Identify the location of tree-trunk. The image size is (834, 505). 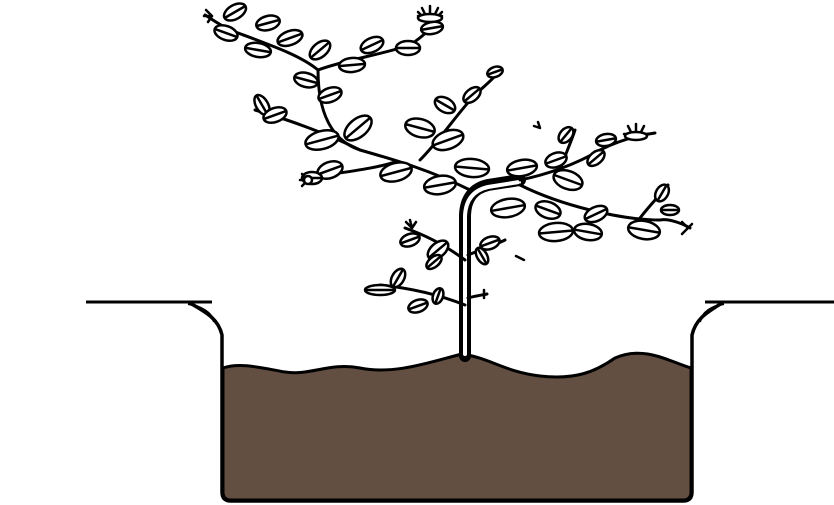
(492, 268).